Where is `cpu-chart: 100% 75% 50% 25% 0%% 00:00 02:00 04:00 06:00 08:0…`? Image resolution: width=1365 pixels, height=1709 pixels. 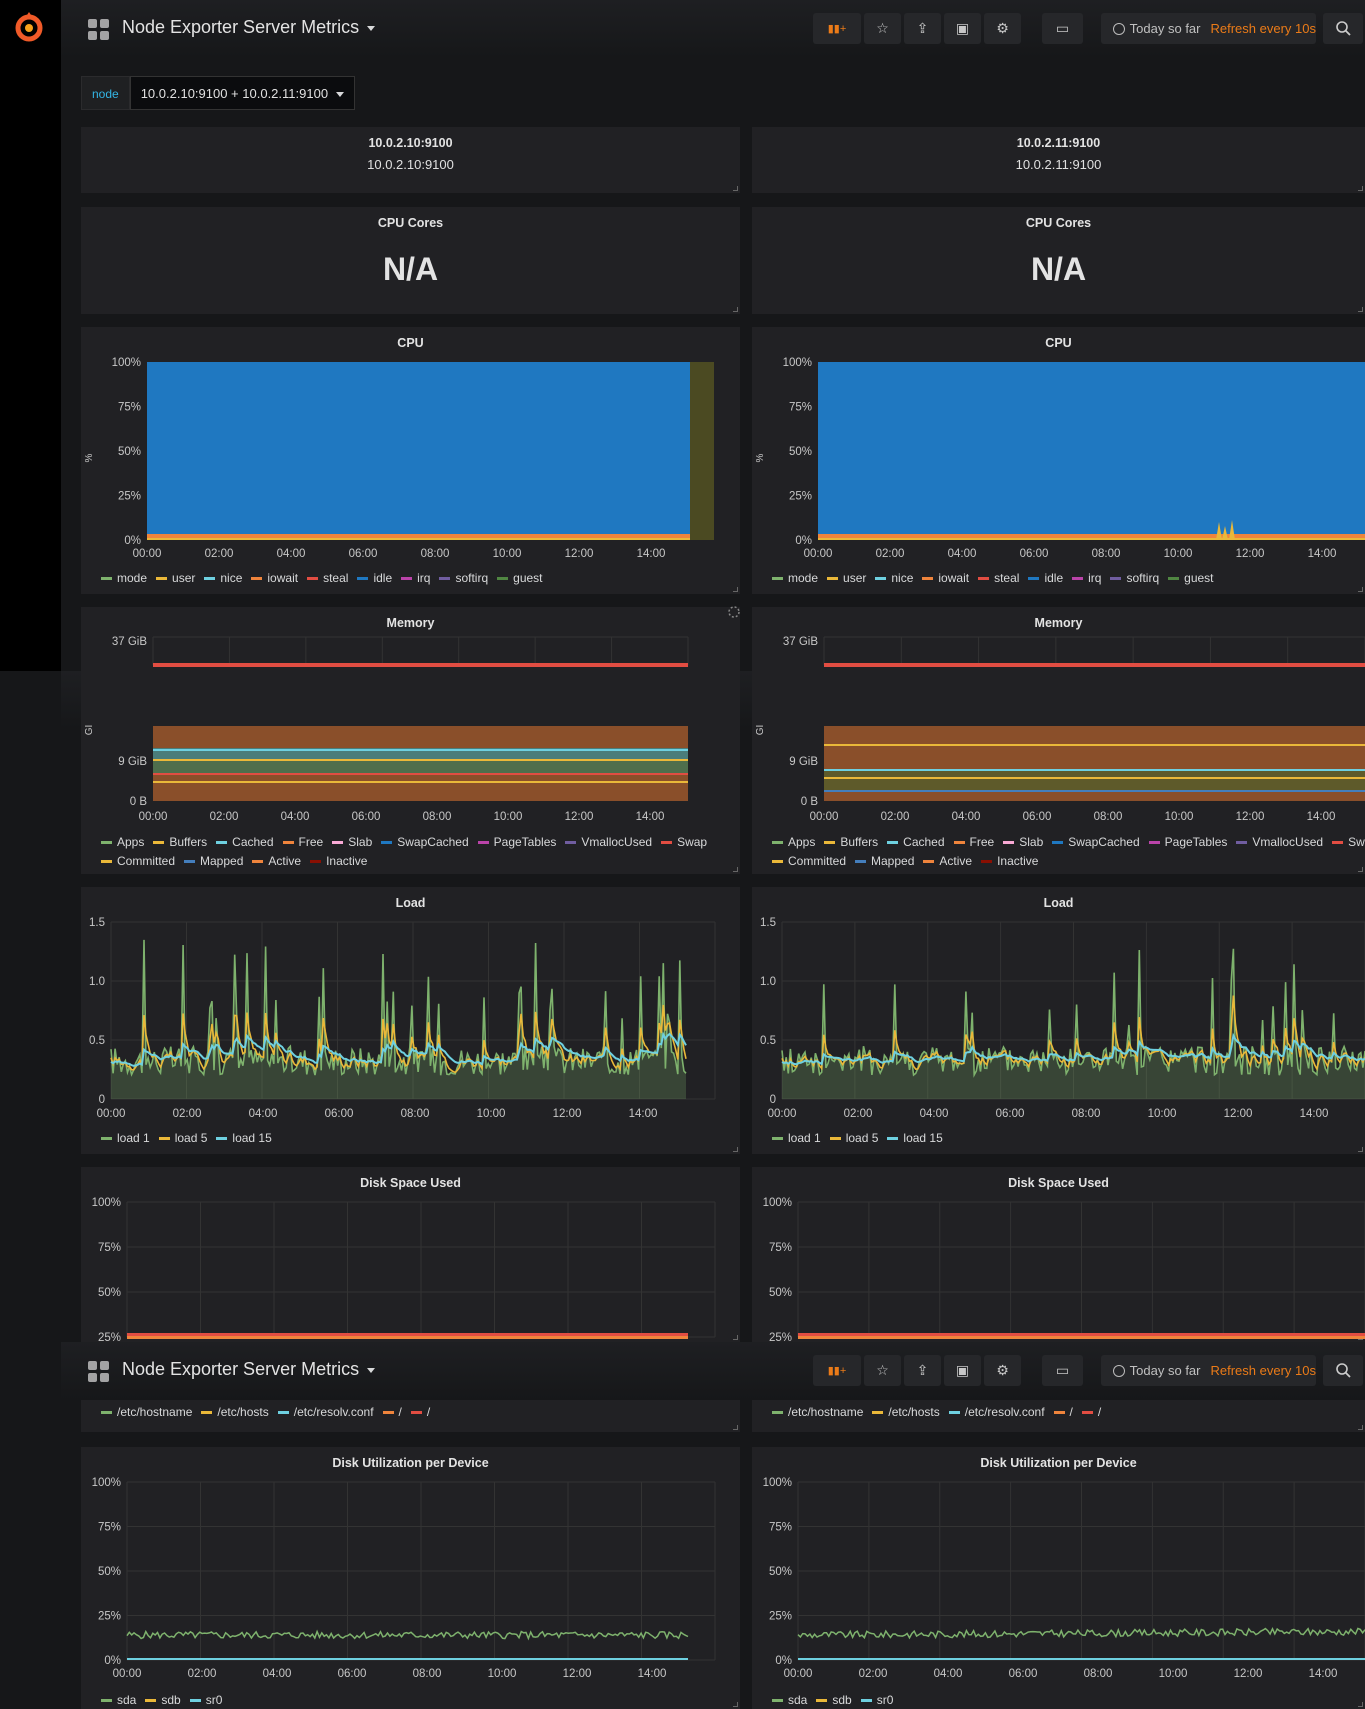 cpu-chart: 100% 75% 50% 25% 0%% 00:00 02:00 04:00 06:00 08:0… is located at coordinates (410, 460).